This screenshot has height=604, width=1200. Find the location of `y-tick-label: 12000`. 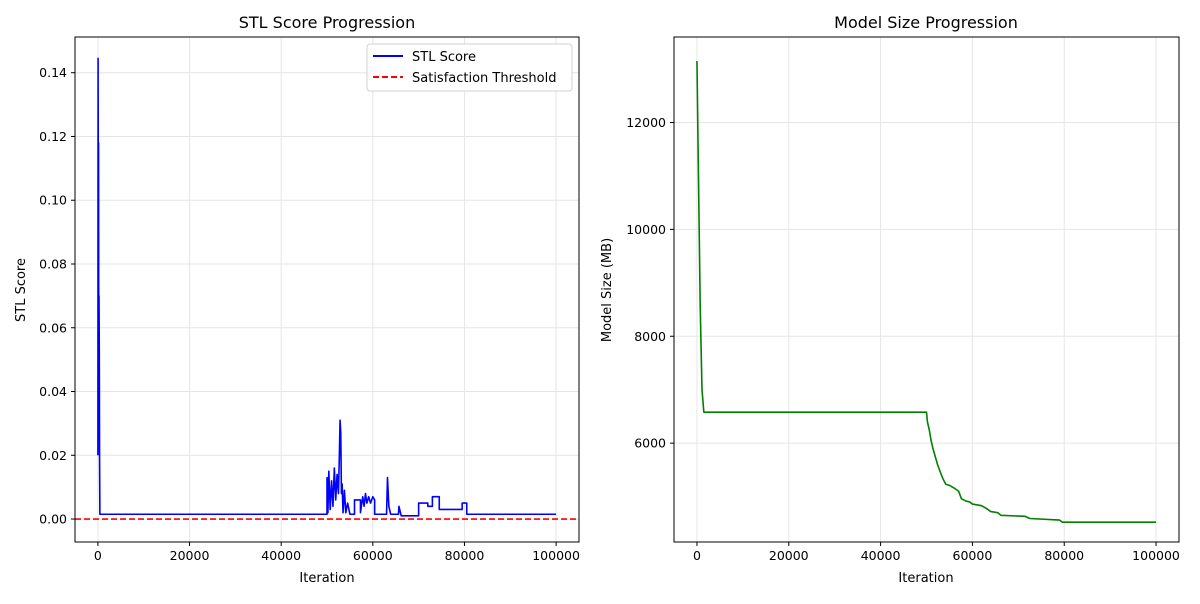

y-tick-label: 12000 is located at coordinates (646, 122).